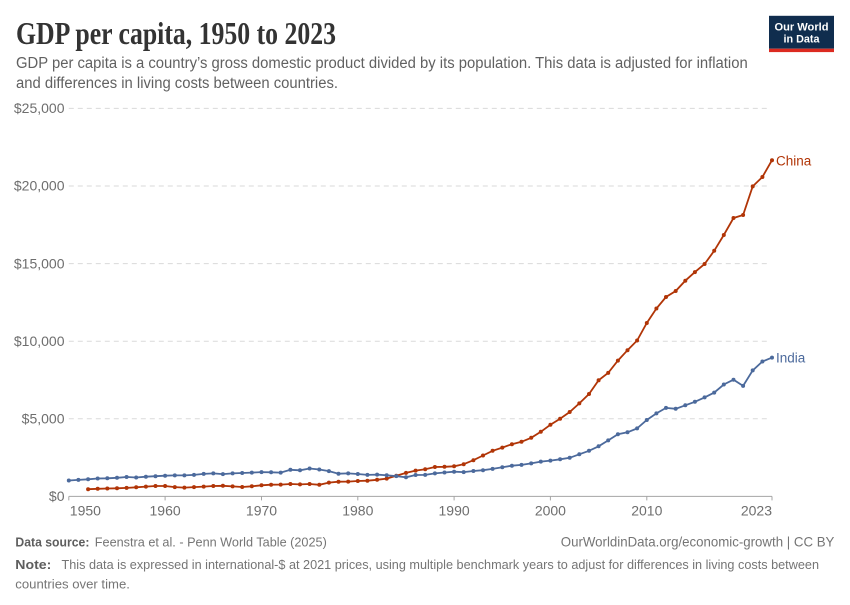  I want to click on svg-text: 1980, so click(357, 511).